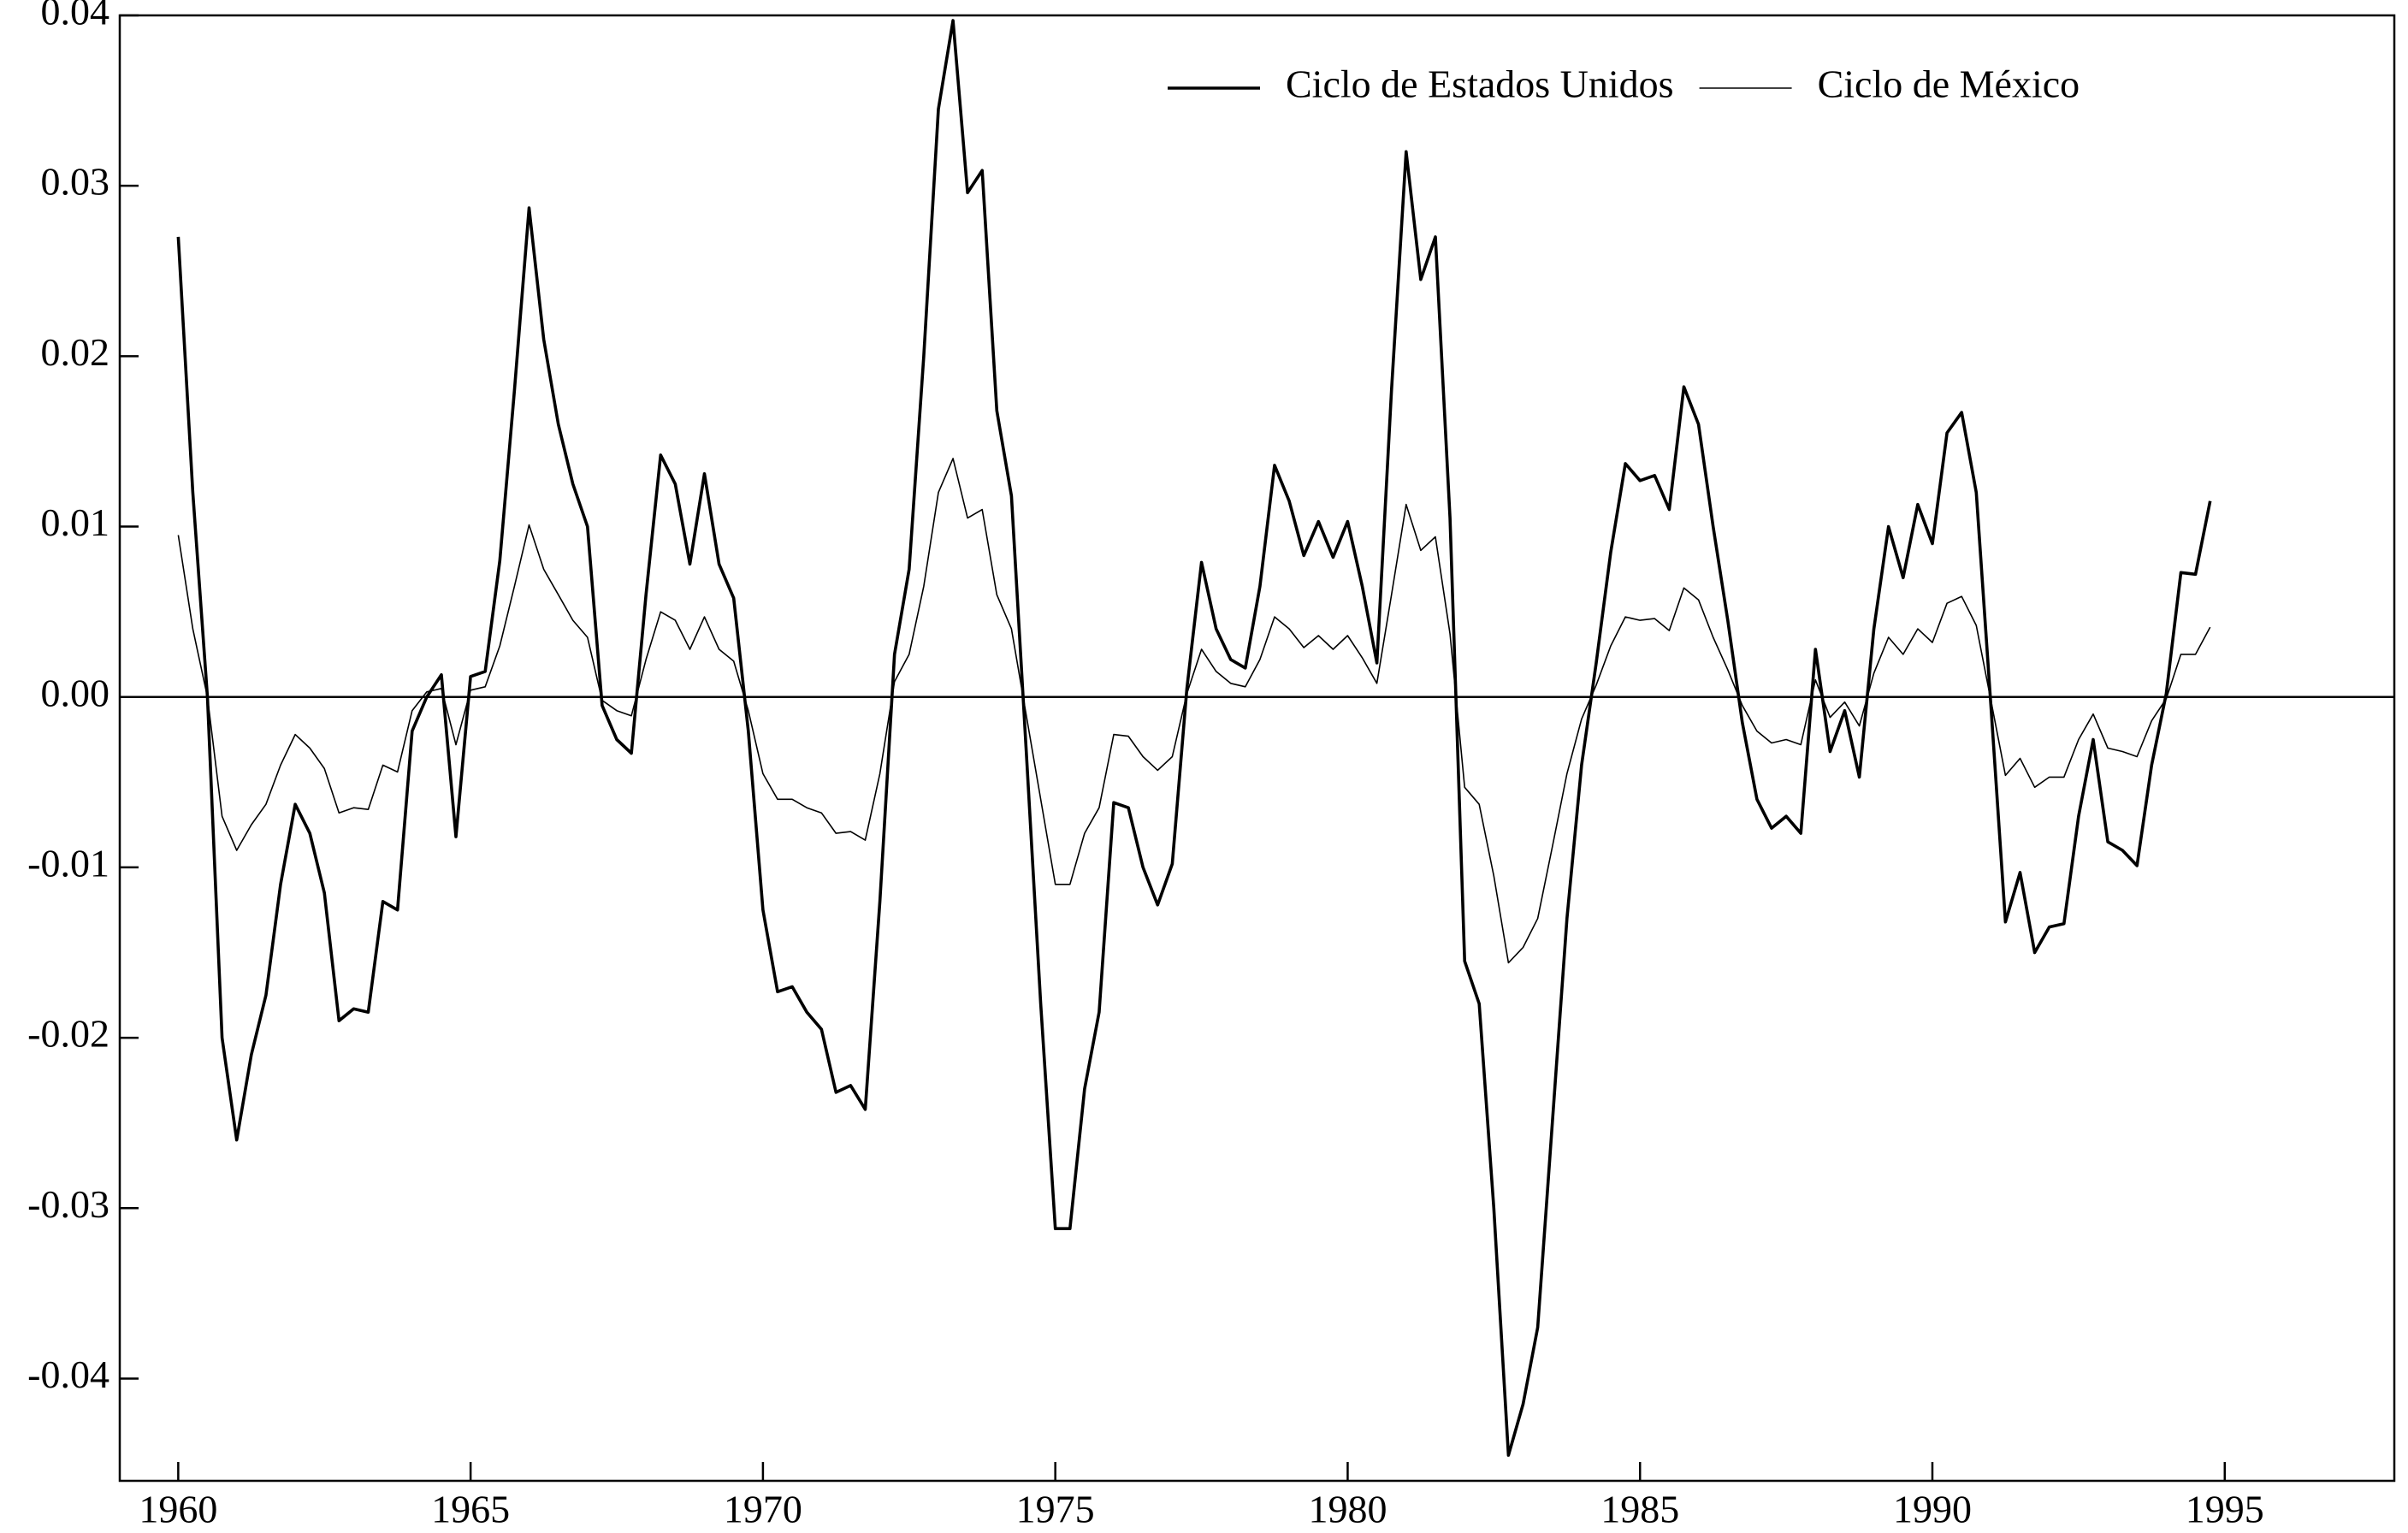 This screenshot has width=2408, height=1533. What do you see at coordinates (1347, 1509) in the screenshot?
I see `x-tick-label: 1980` at bounding box center [1347, 1509].